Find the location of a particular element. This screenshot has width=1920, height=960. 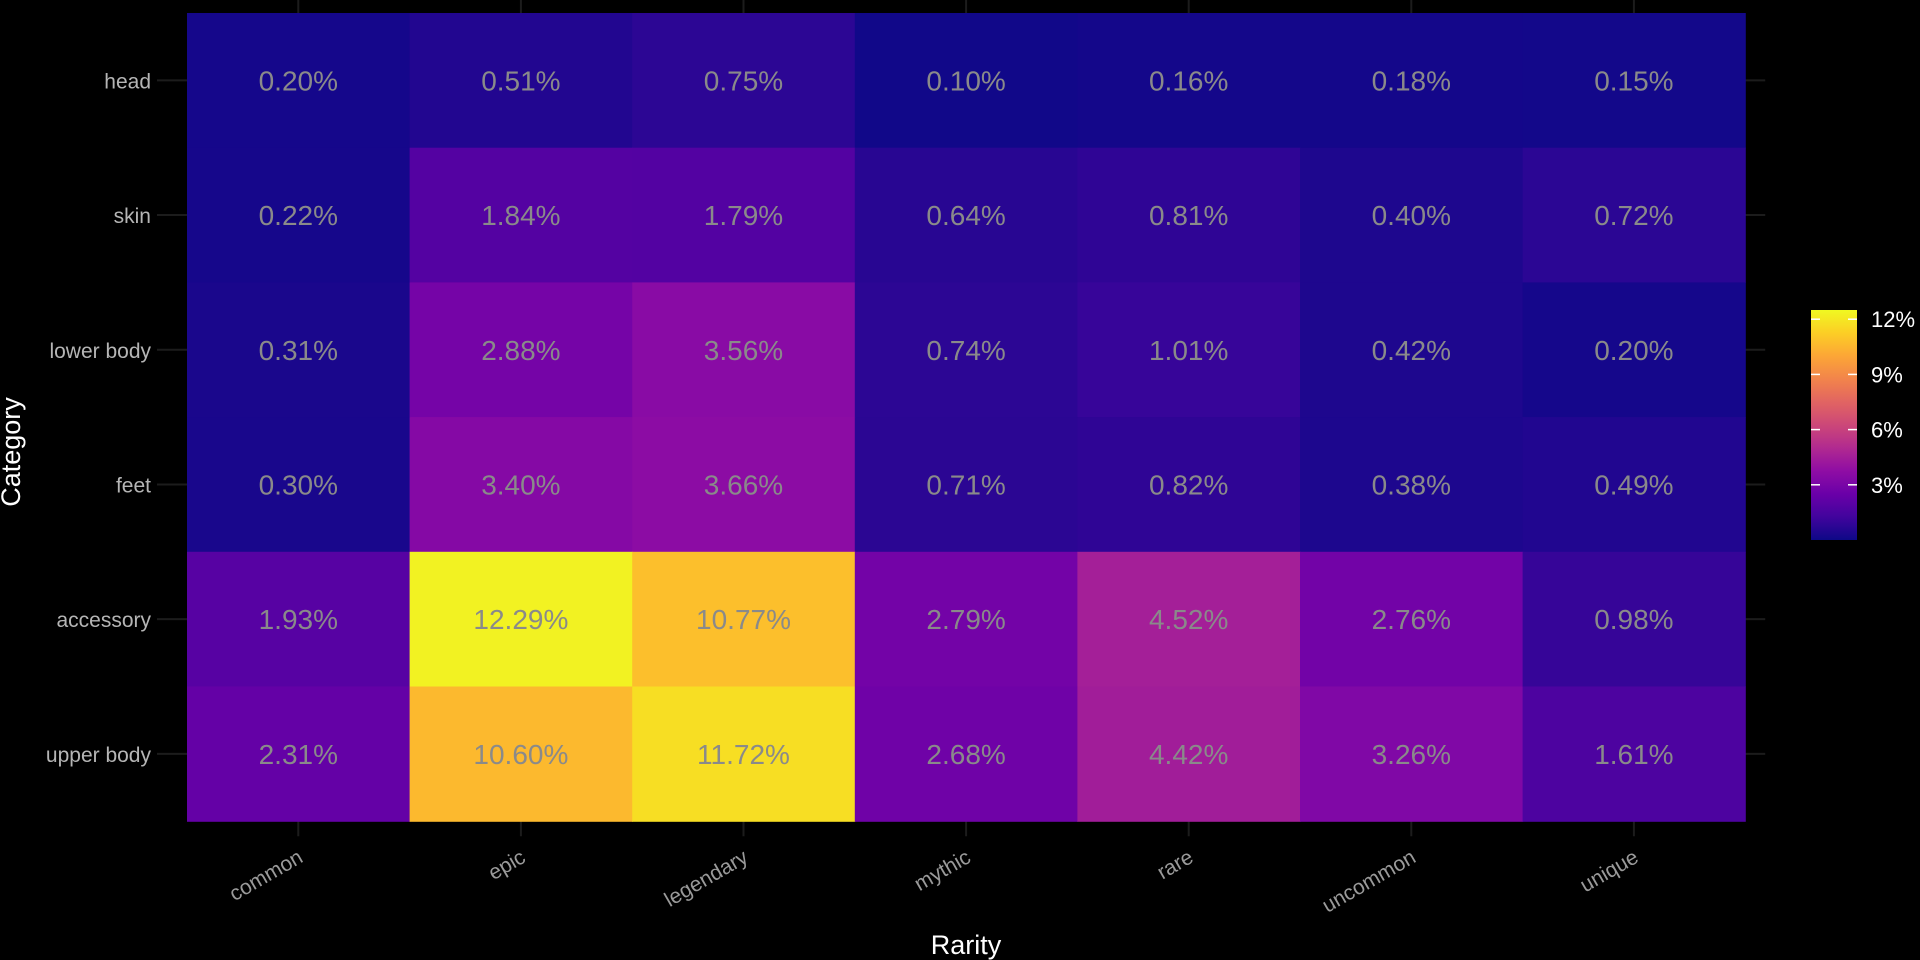

cell-value-label: 0.31% is located at coordinates (298, 350).